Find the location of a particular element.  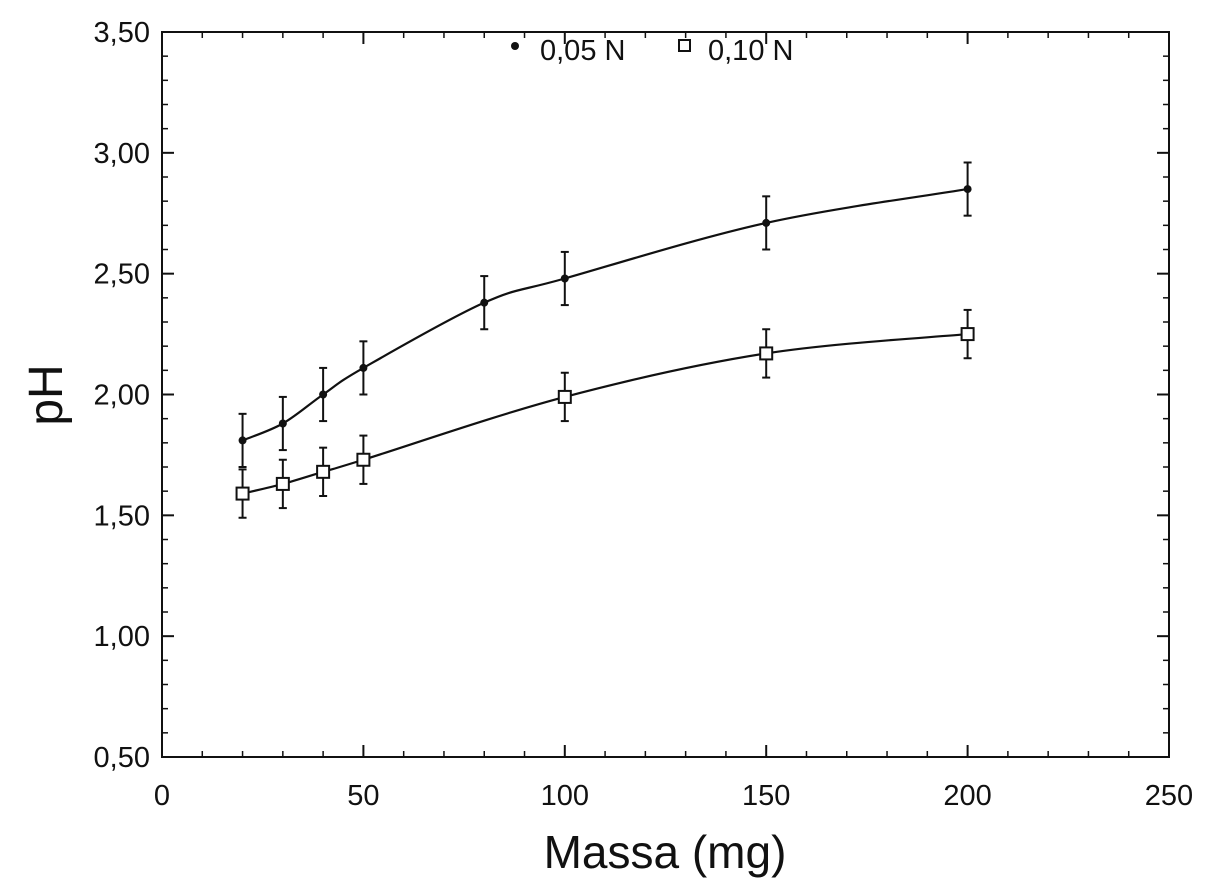

y-tick-labels: 0,50 1,00 1,50 2,00 2,50 3,00 3,50 is located at coordinates (122, 395).